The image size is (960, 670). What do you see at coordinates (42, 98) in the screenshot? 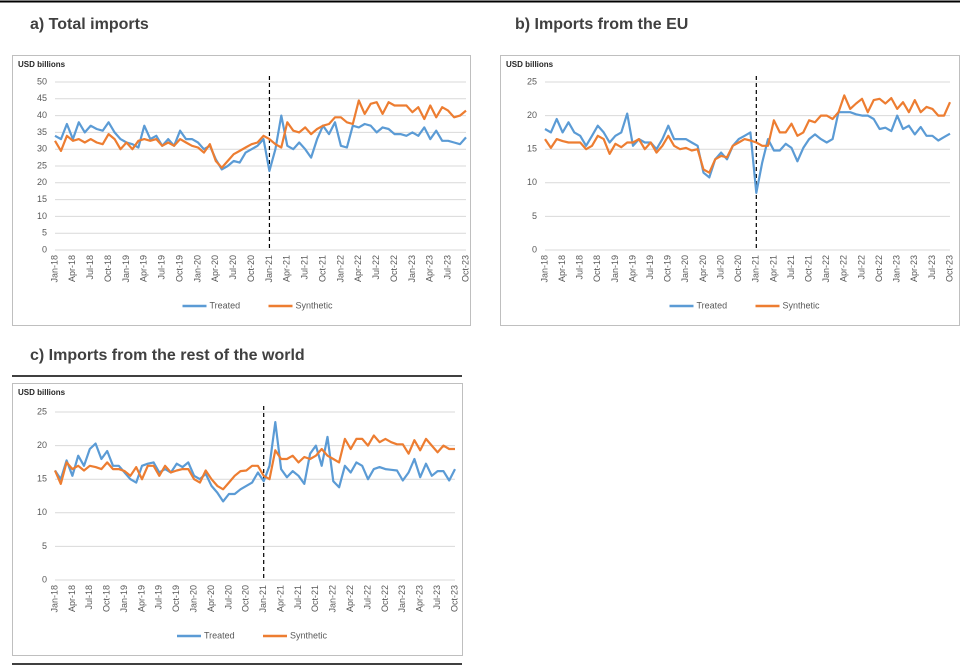
I see `y-tick-label: 45` at bounding box center [42, 98].